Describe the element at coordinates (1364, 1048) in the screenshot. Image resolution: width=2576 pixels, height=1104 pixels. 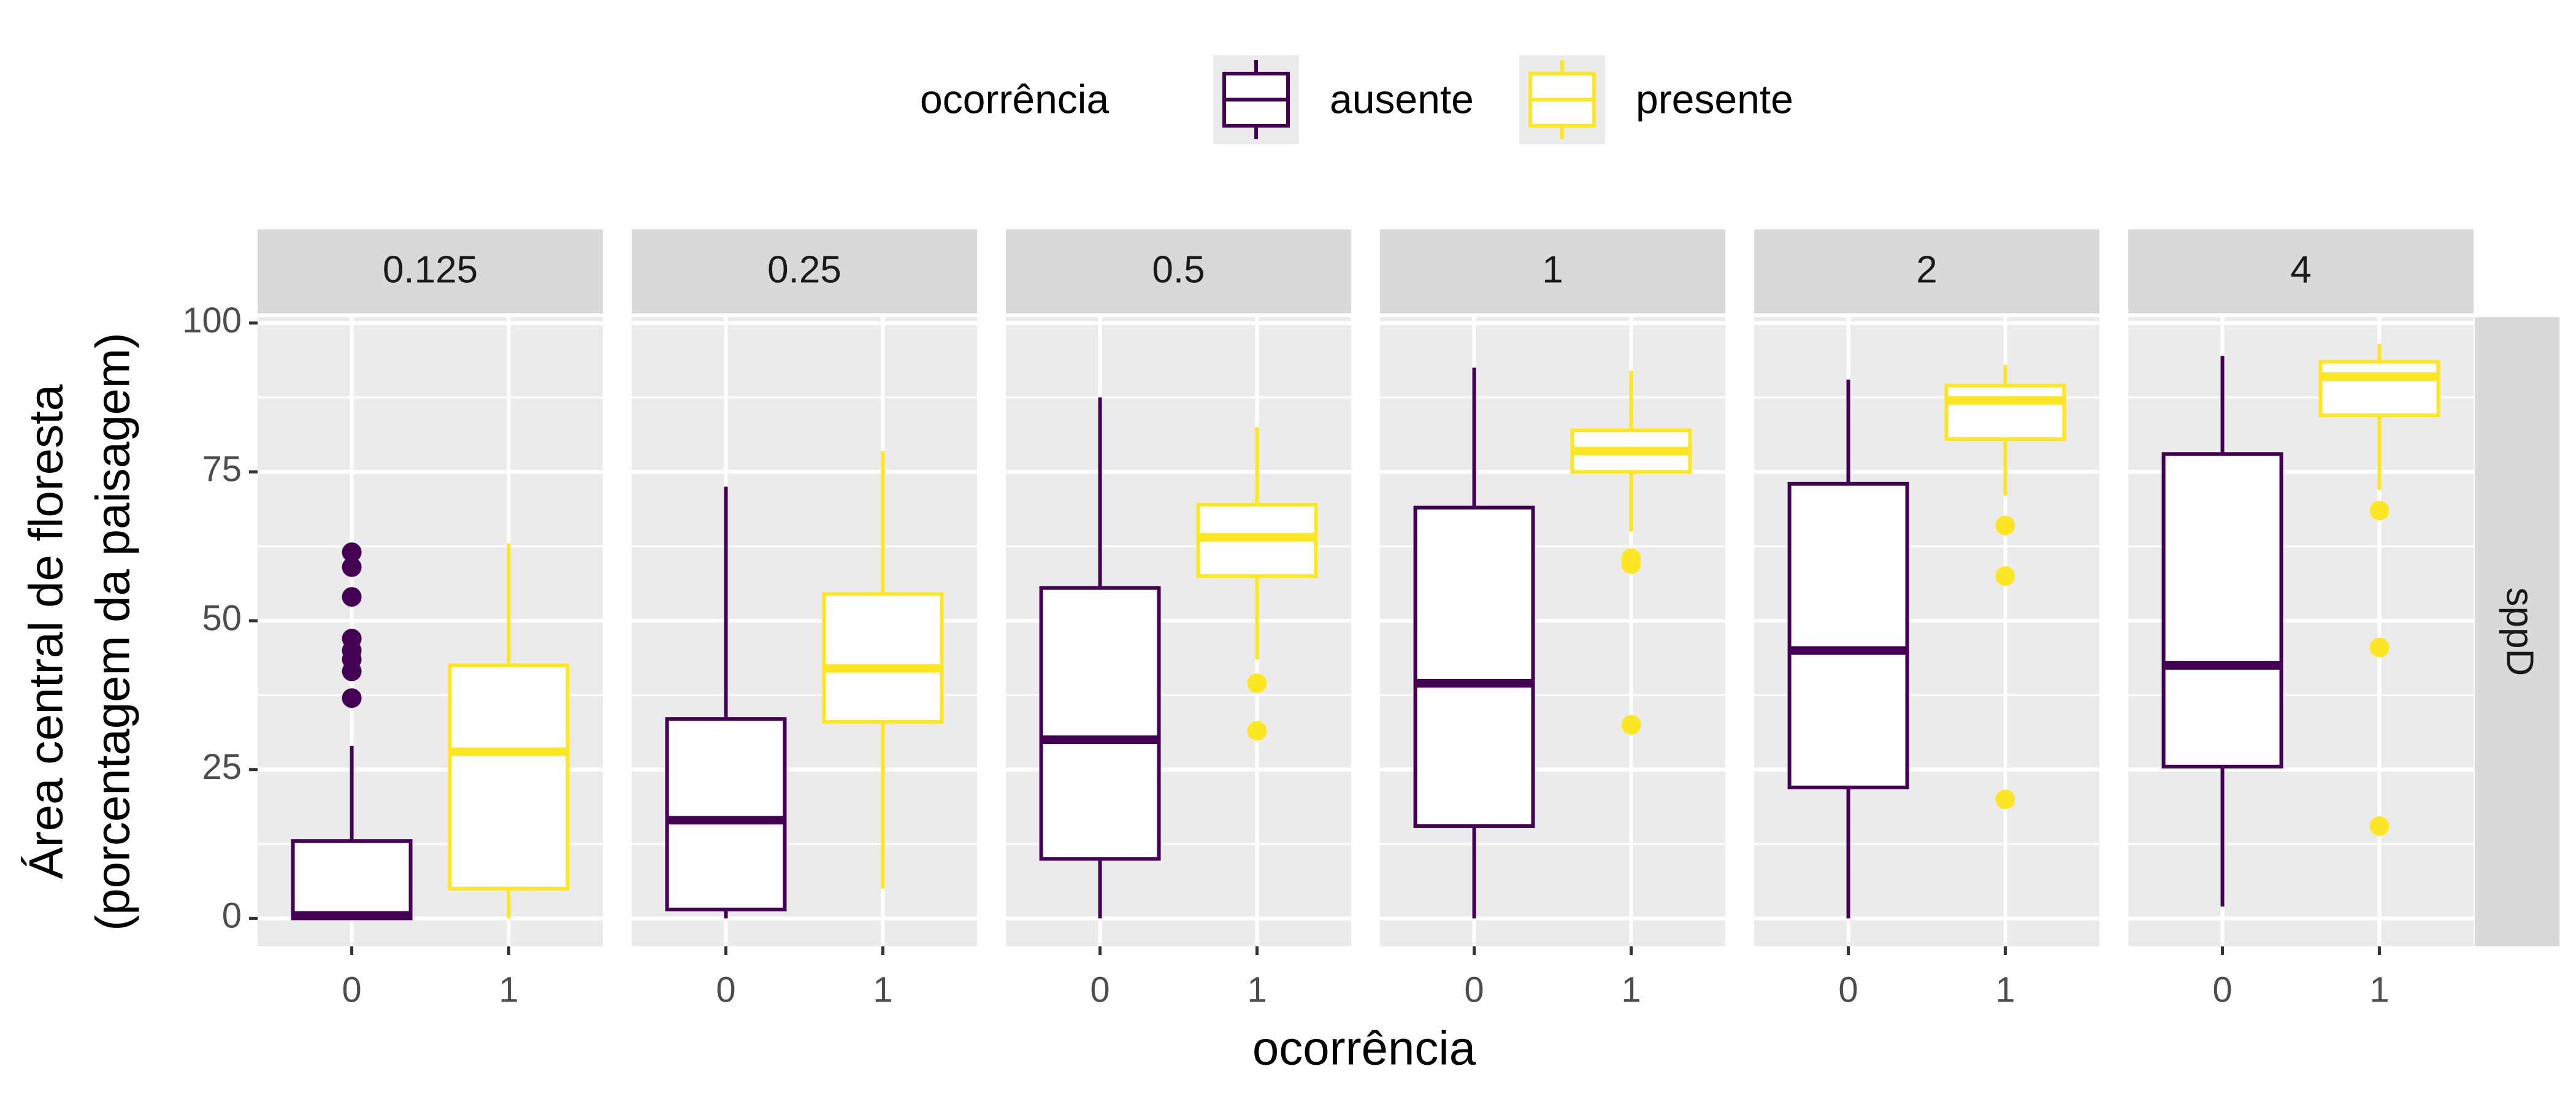
I see `x-axis-title: ocorrência` at that location.